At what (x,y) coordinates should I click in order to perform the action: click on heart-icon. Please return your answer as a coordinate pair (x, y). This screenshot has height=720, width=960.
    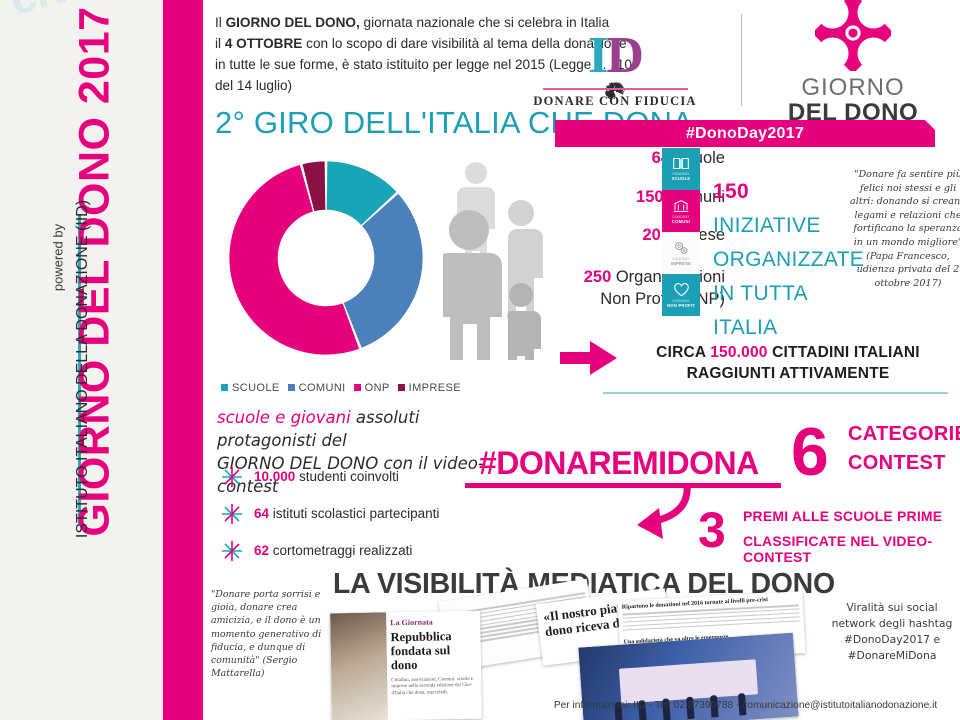
    Looking at the image, I should click on (681, 289).